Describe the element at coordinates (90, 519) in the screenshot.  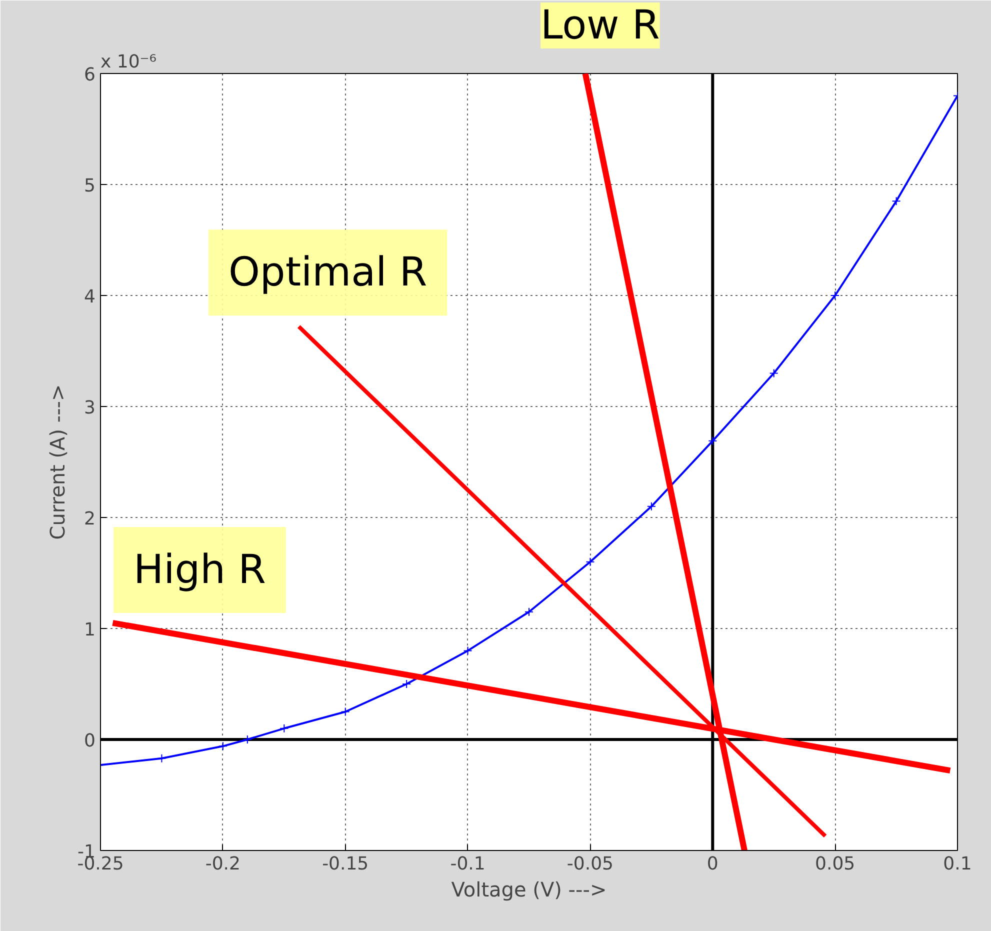
I see `y-tick-label: 2` at that location.